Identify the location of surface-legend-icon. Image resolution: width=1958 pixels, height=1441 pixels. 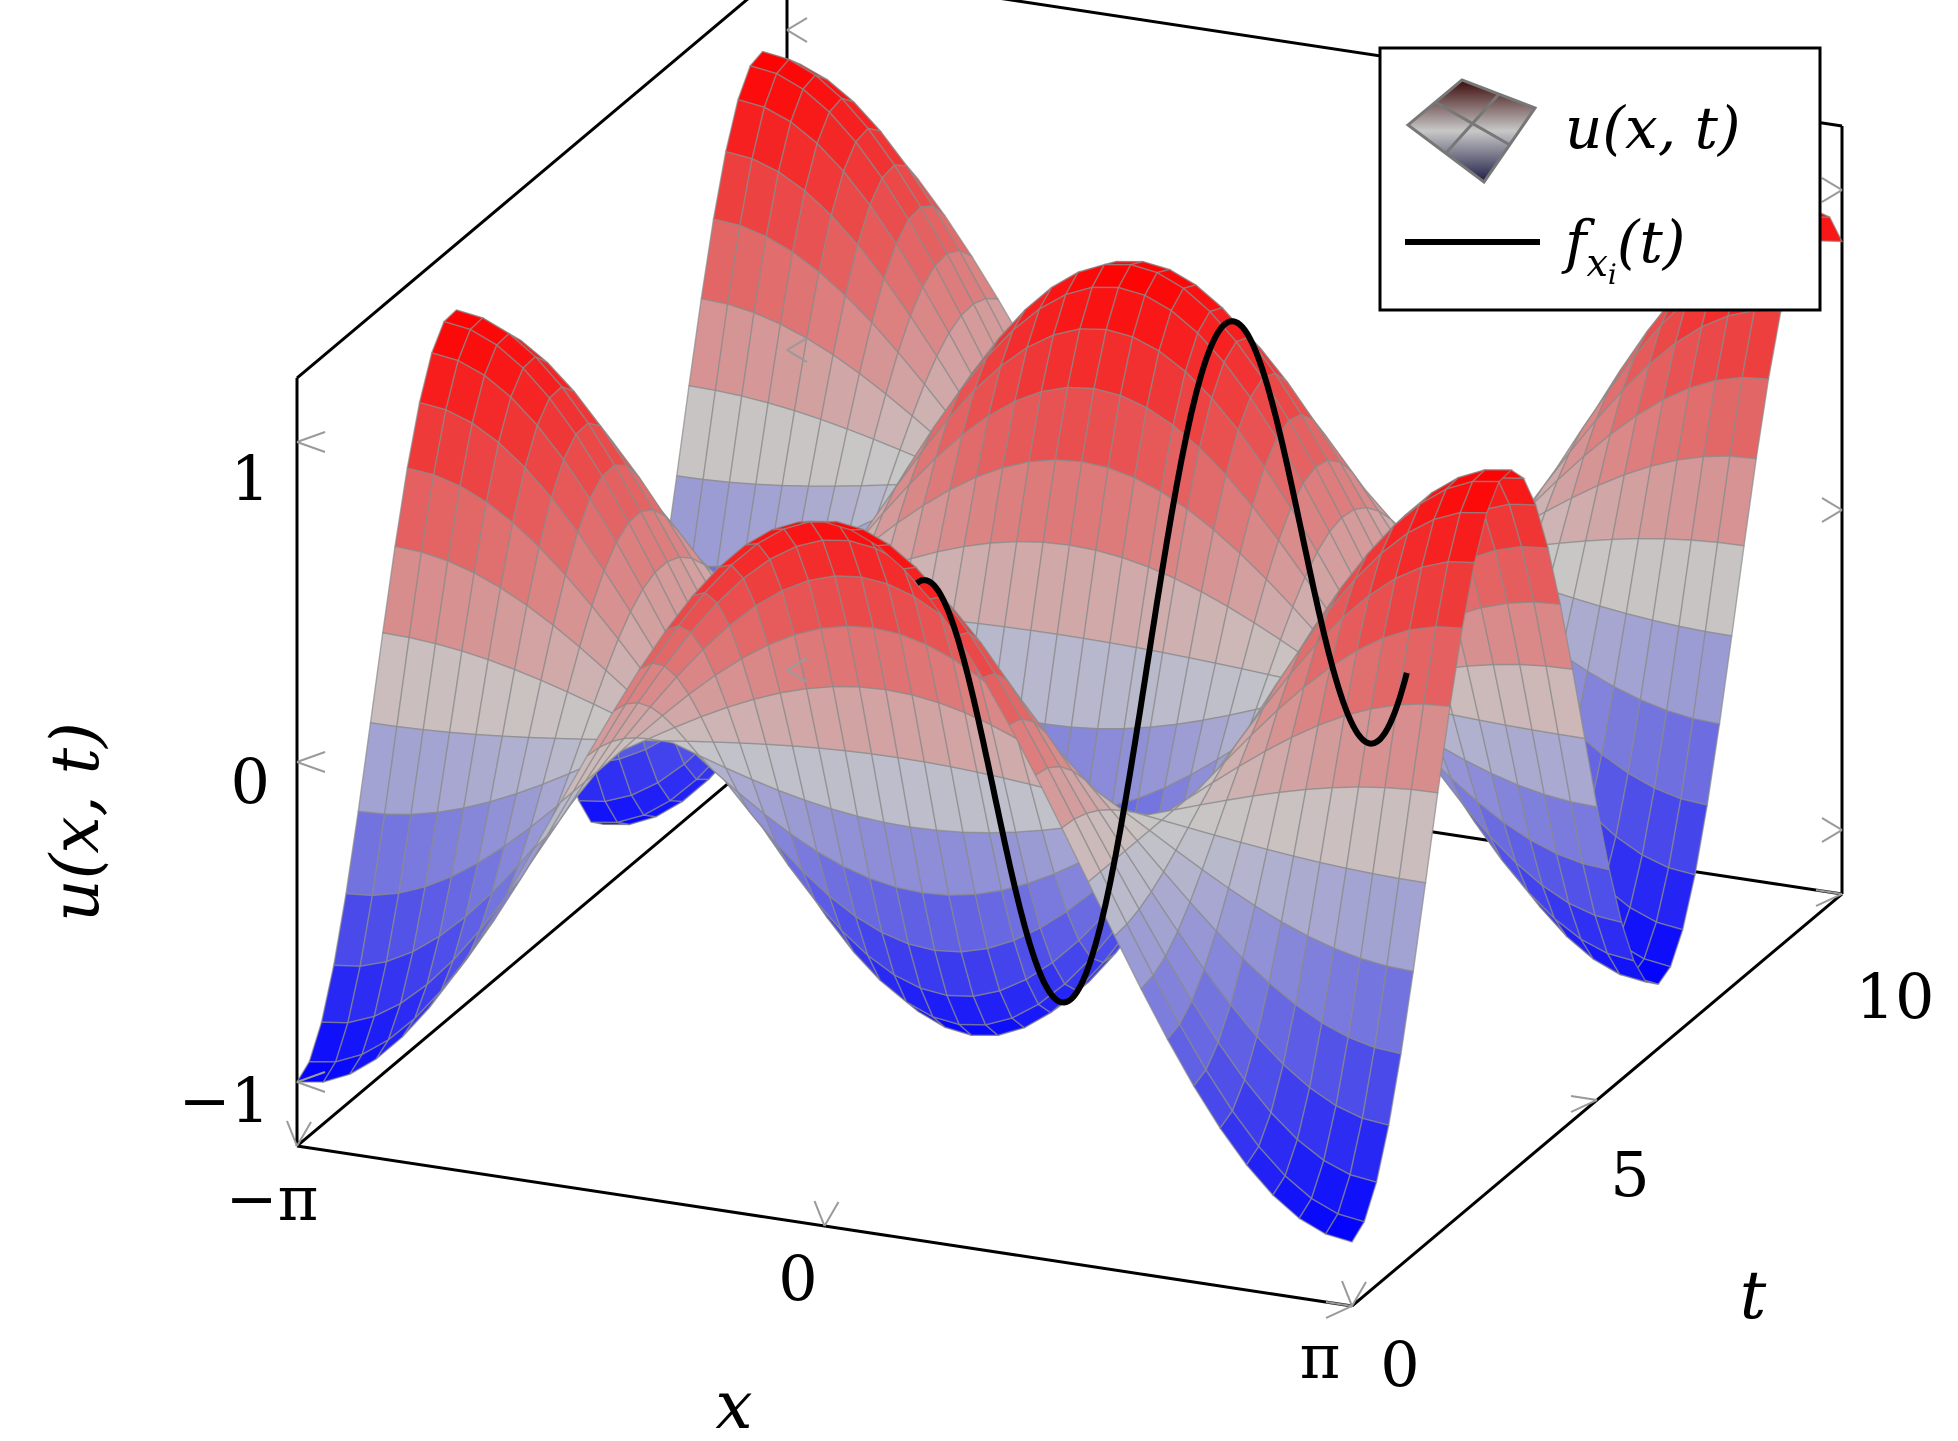
(1471, 131).